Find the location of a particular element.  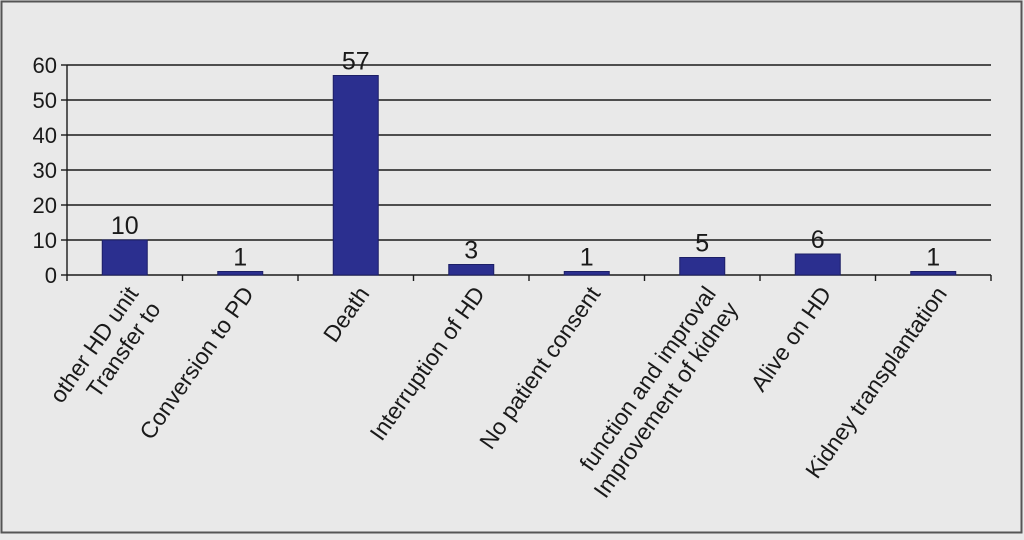

category-label: Death is located at coordinates (346, 314).